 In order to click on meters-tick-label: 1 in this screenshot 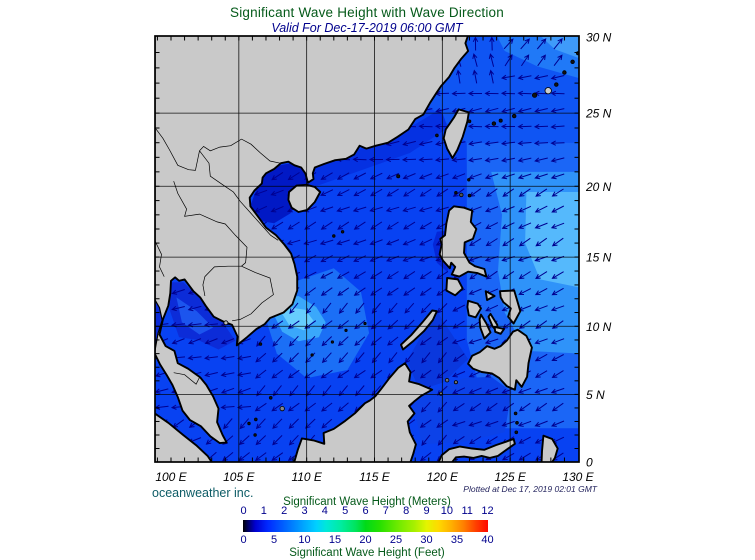, I will do `click(263, 511)`.